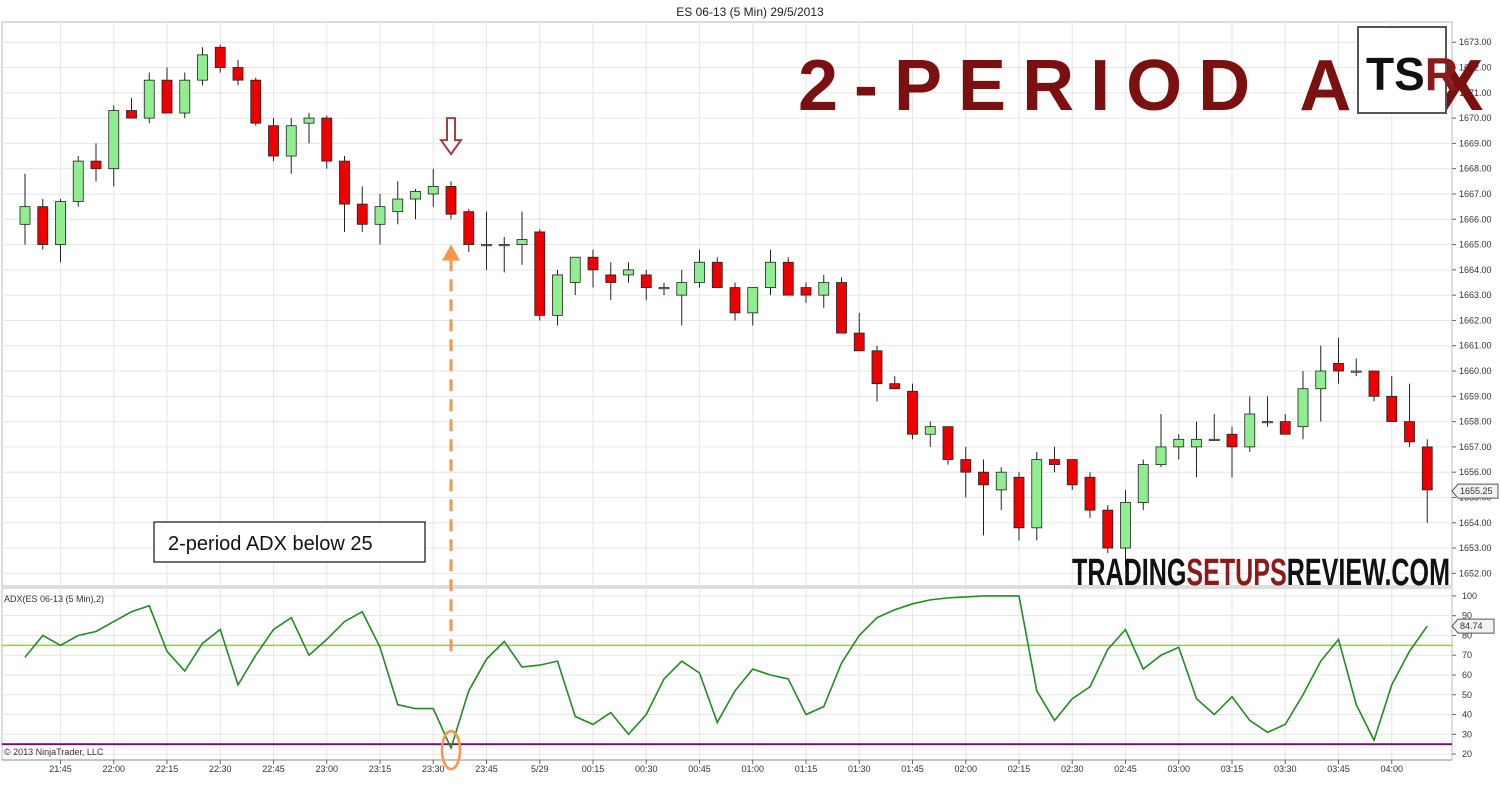  I want to click on price-tick-label: 1653.00, so click(1475, 548).